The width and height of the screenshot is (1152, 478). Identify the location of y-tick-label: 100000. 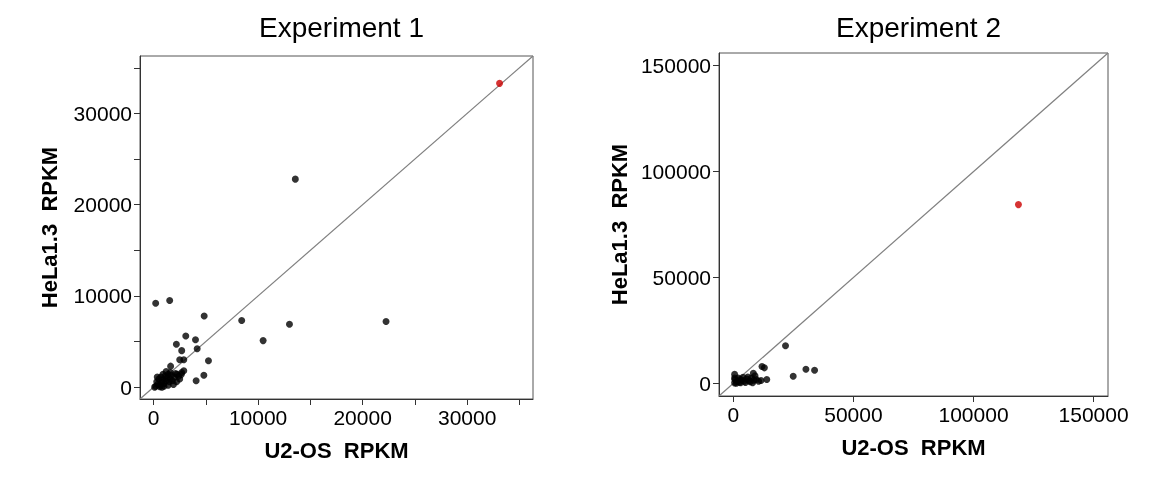
(675, 172).